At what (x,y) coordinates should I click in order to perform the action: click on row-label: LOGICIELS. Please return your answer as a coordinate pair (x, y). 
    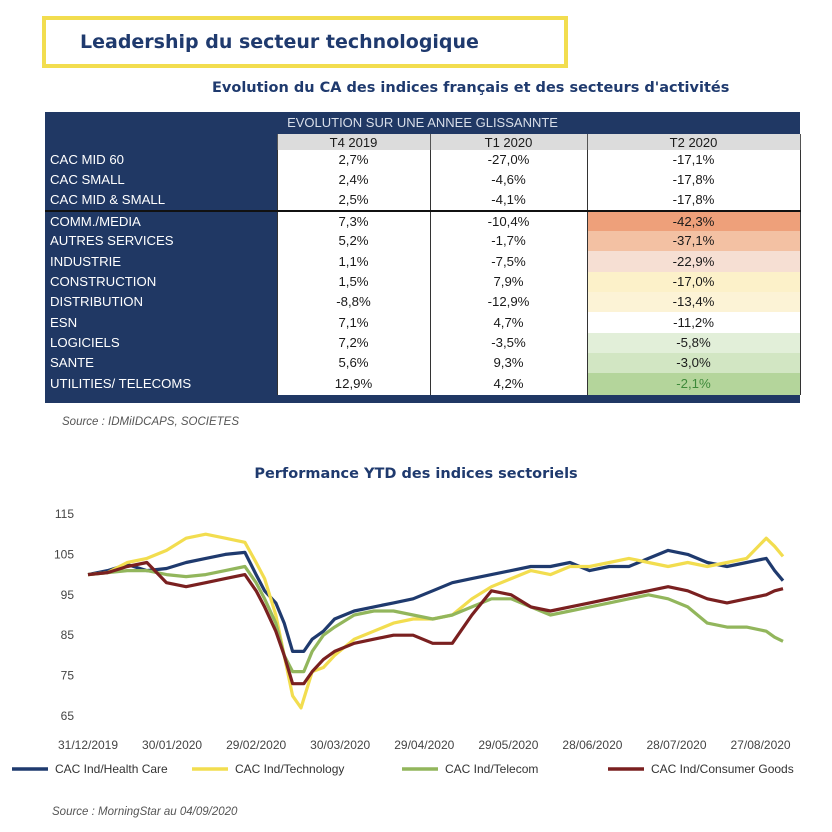
    Looking at the image, I should click on (161, 342).